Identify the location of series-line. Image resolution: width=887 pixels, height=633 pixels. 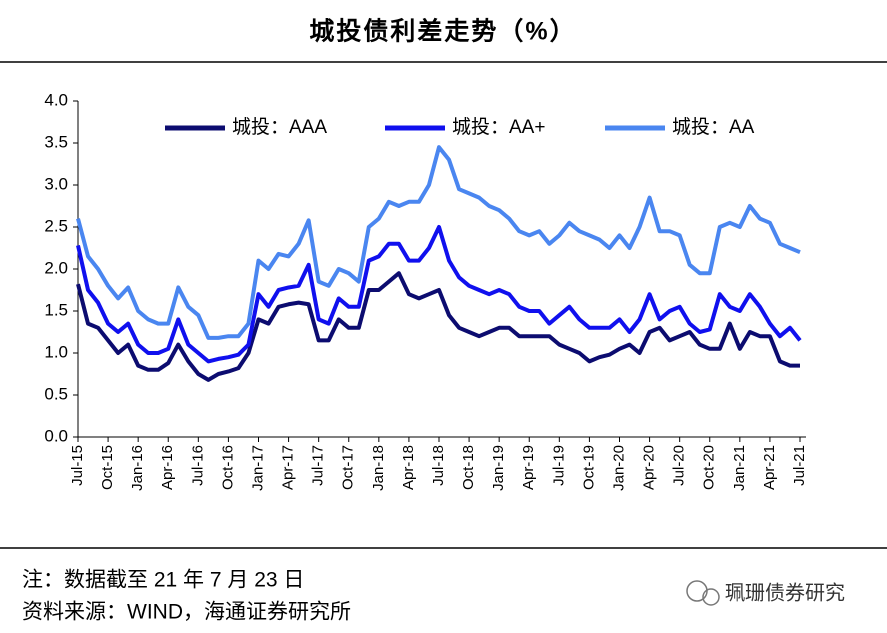
(438, 326).